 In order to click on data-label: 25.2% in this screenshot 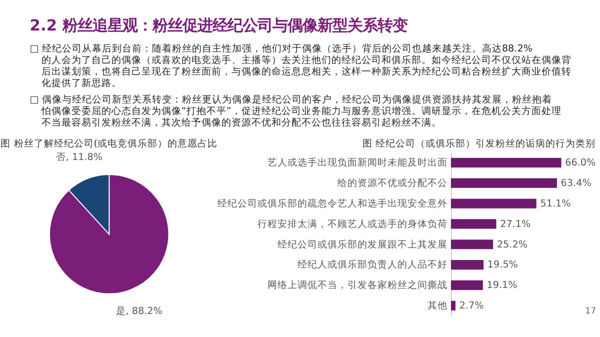, I will do `click(512, 244)`.